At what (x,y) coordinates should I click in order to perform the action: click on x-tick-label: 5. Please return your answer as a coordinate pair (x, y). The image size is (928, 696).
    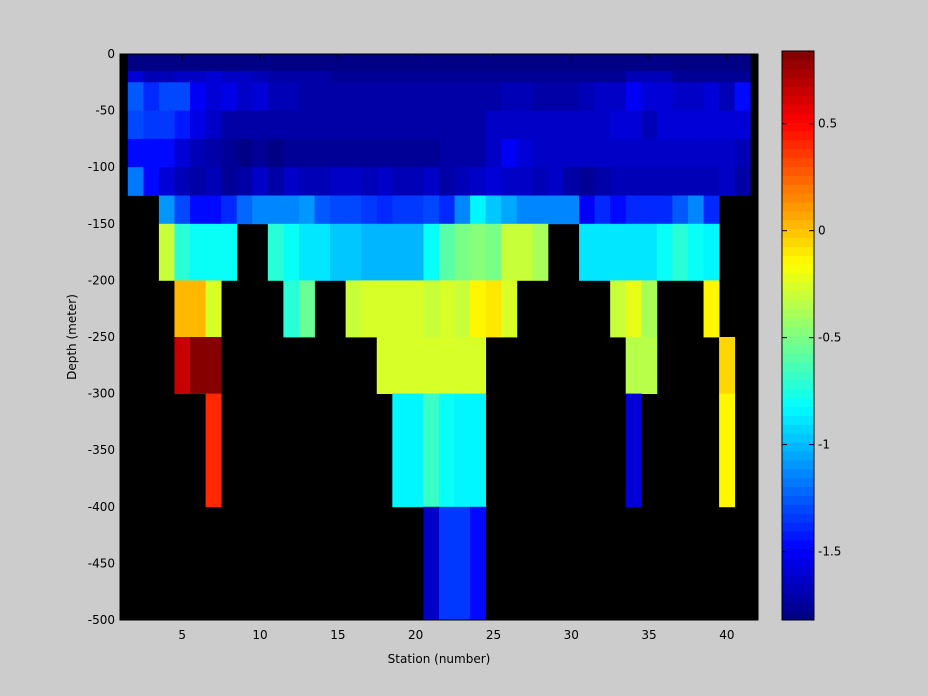
    Looking at the image, I should click on (182, 635).